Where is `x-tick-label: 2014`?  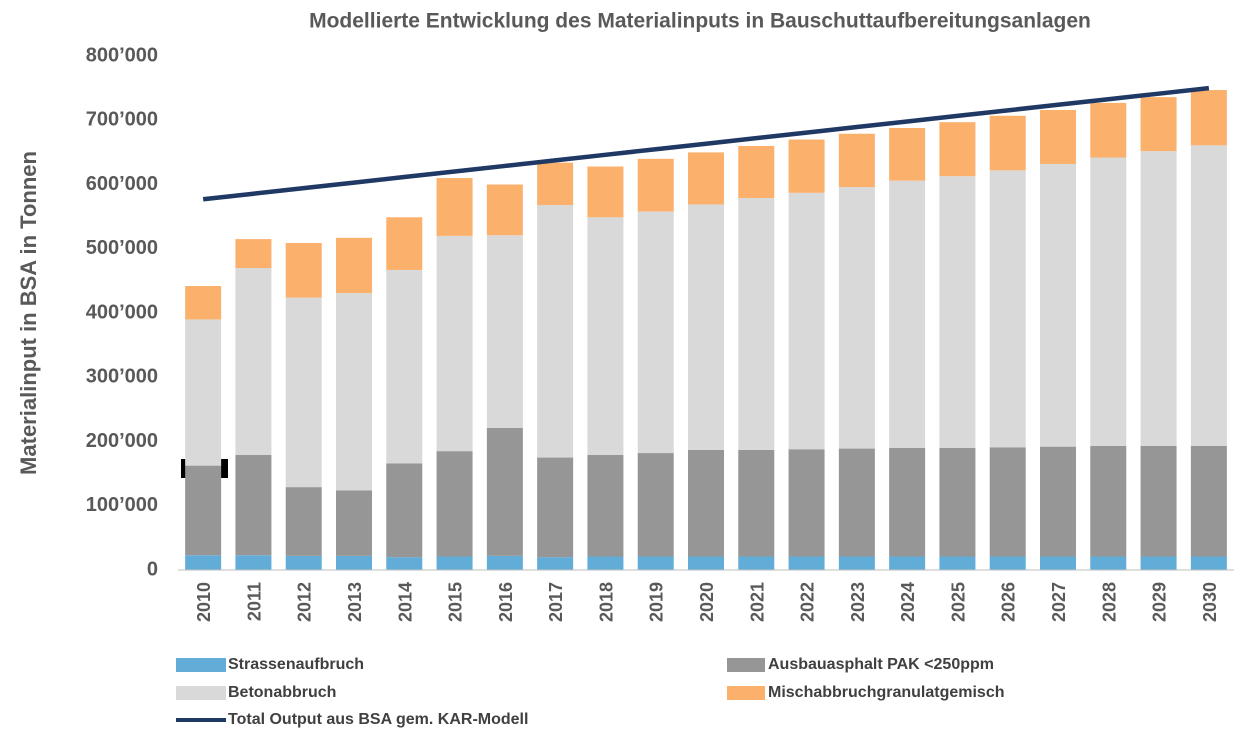 x-tick-label: 2014 is located at coordinates (405, 602).